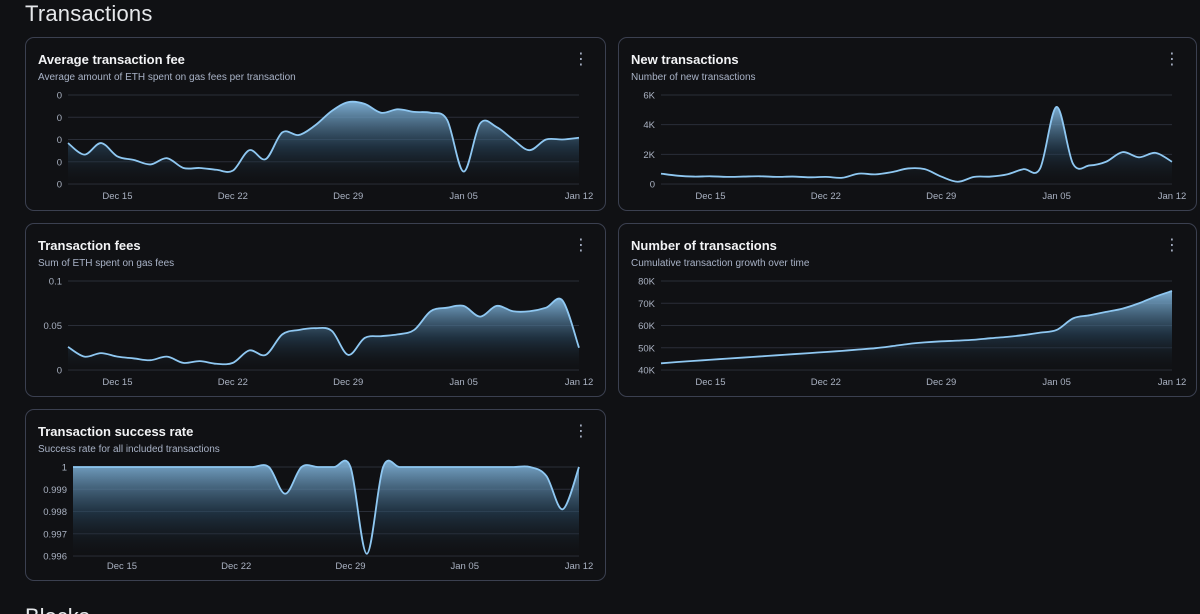  What do you see at coordinates (649, 155) in the screenshot?
I see `y-tick-label: 2K` at bounding box center [649, 155].